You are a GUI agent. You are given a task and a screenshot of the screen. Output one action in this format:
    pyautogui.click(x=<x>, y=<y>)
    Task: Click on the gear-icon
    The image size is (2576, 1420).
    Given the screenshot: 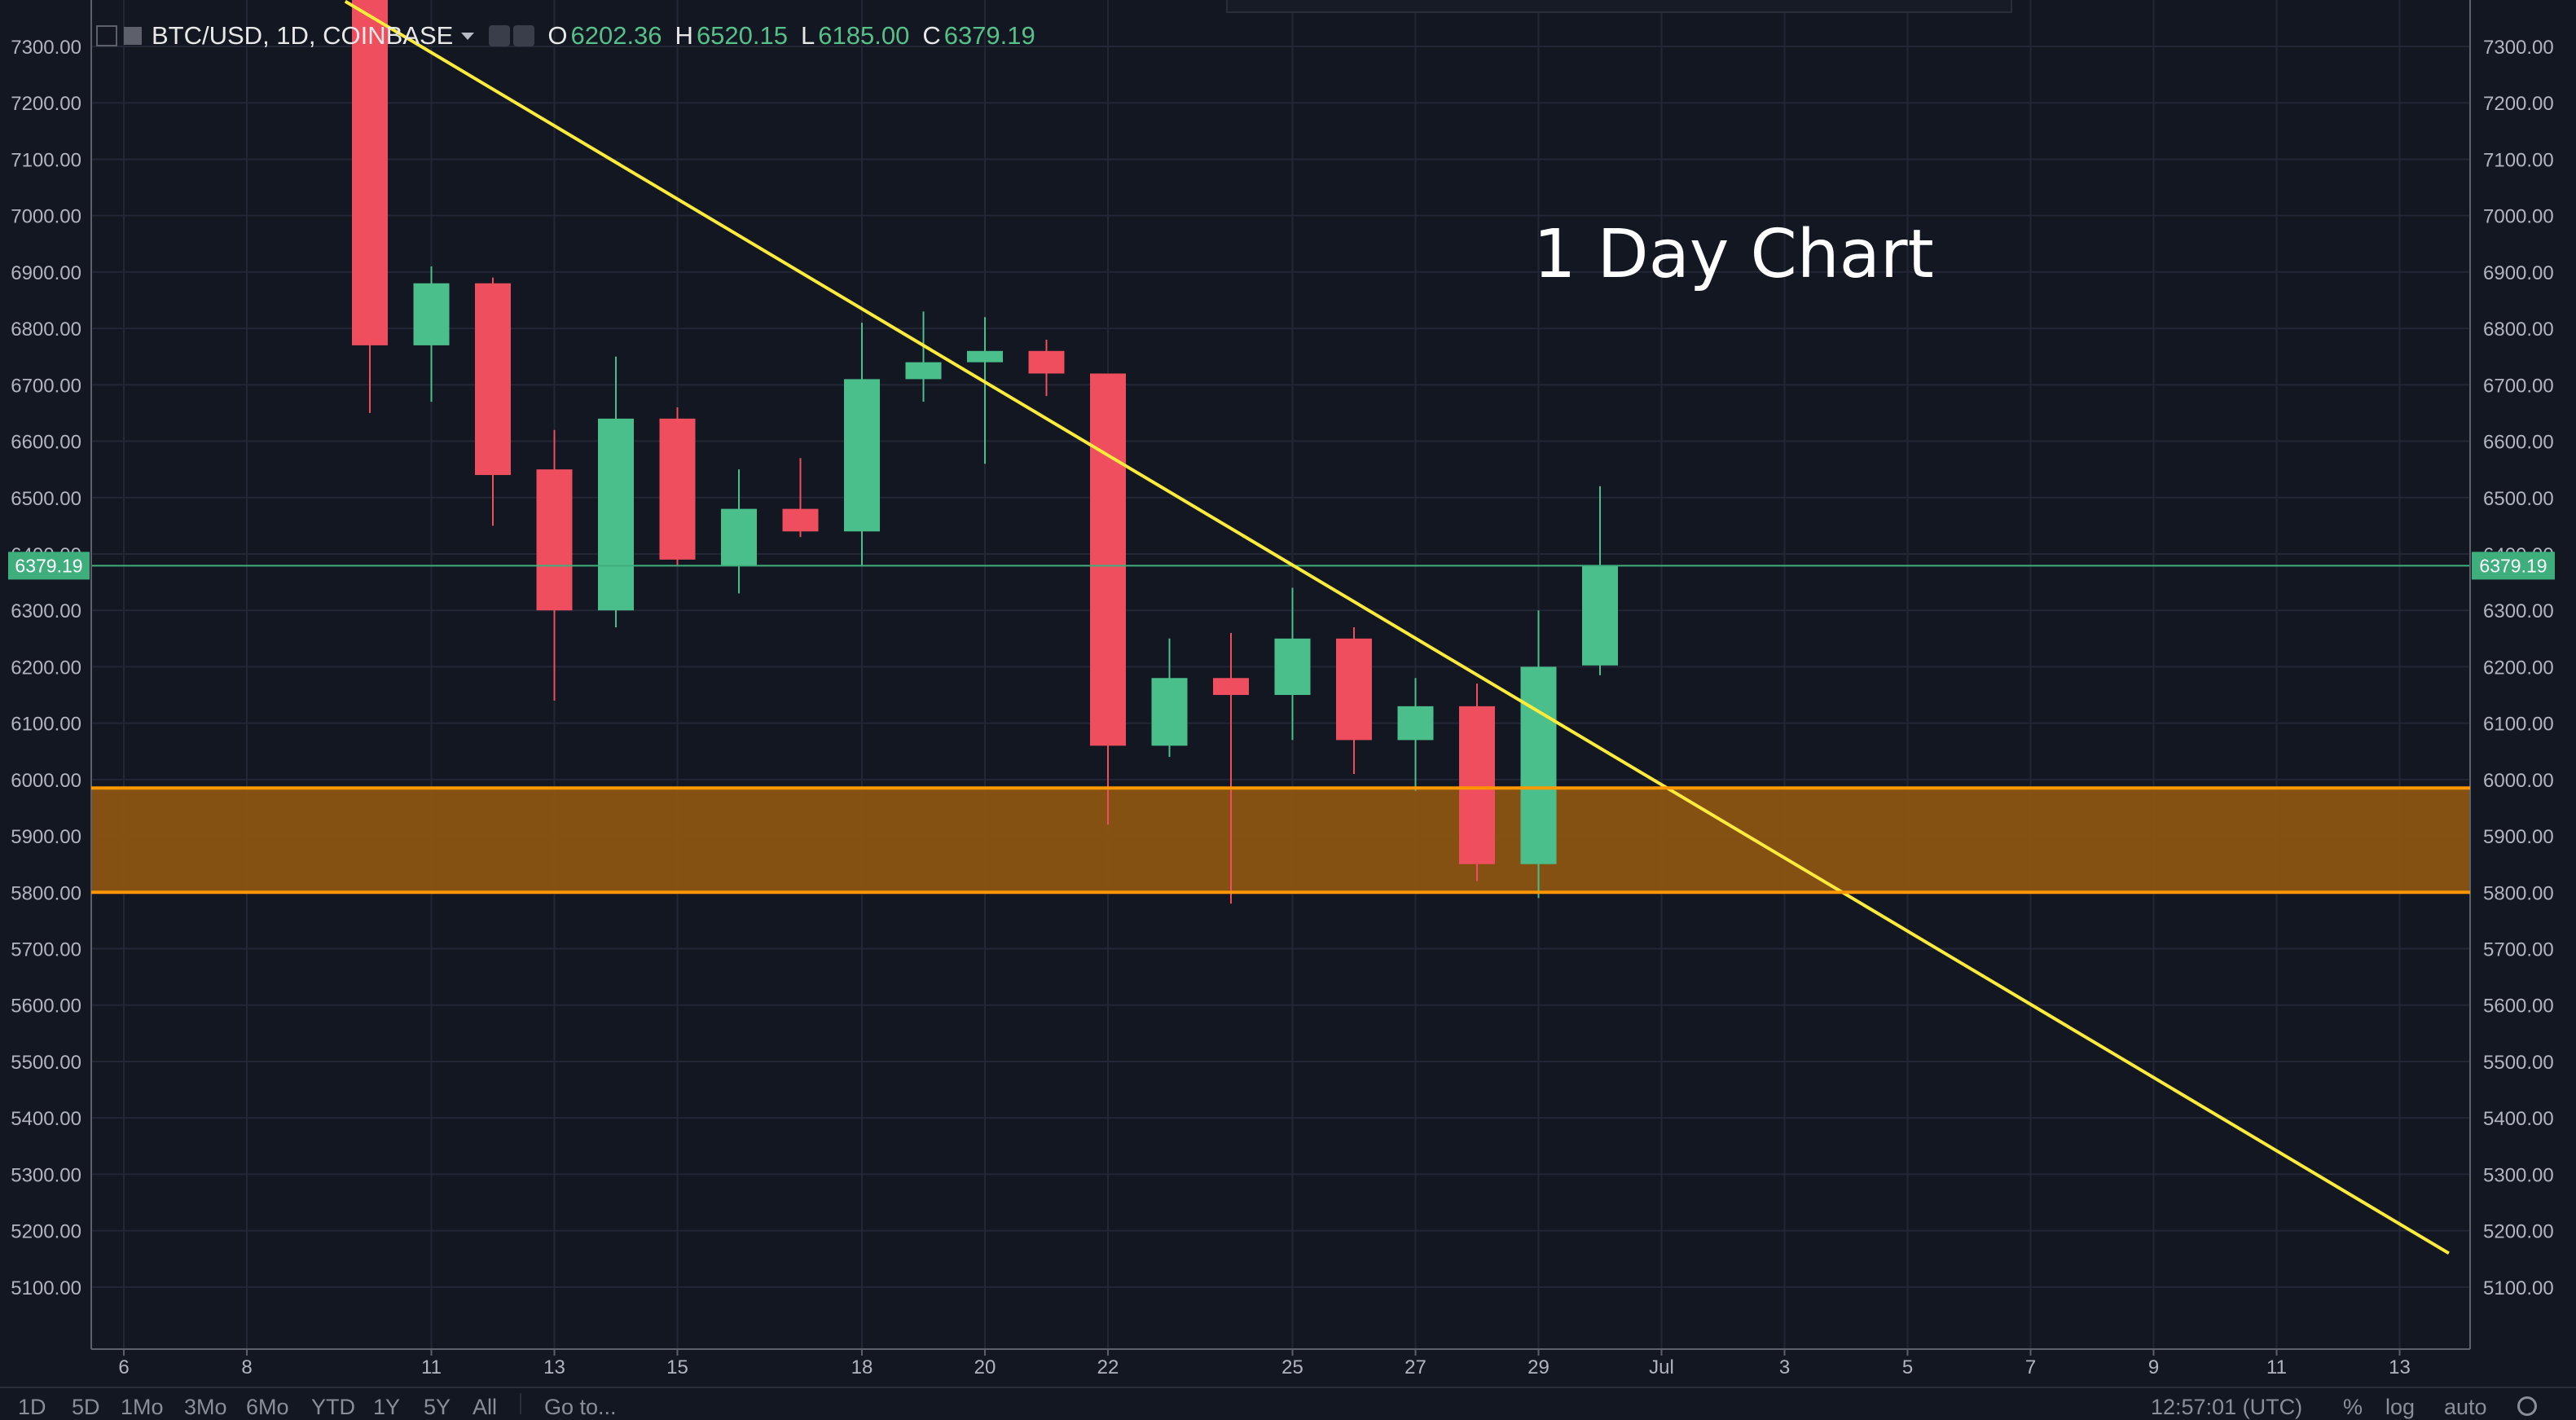 What is the action you would take?
    pyautogui.click(x=523, y=36)
    